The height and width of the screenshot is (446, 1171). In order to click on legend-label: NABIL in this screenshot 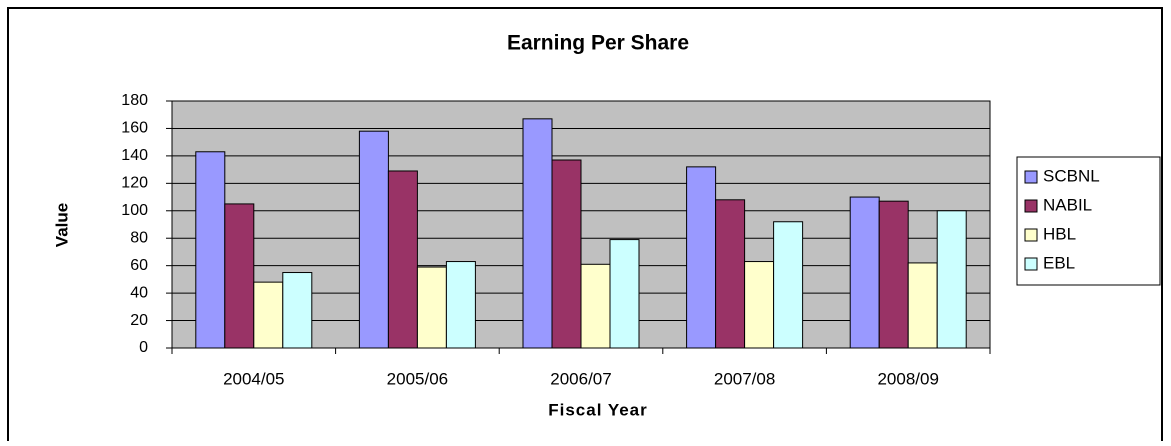, I will do `click(1067, 204)`.